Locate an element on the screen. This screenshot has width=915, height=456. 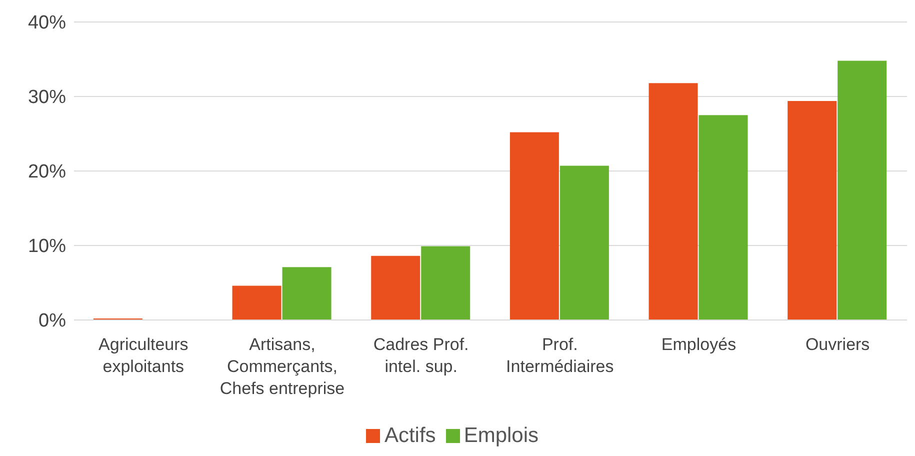
y-tick-label: 40% is located at coordinates (47, 23).